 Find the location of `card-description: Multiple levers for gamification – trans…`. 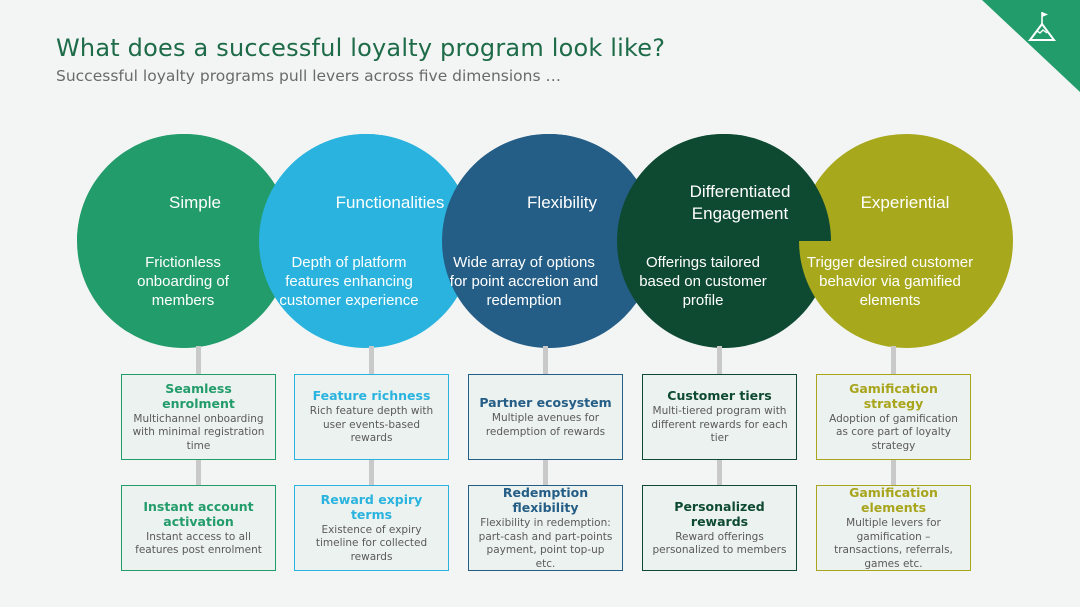

card-description: Multiple levers for gamification – trans… is located at coordinates (893, 543).